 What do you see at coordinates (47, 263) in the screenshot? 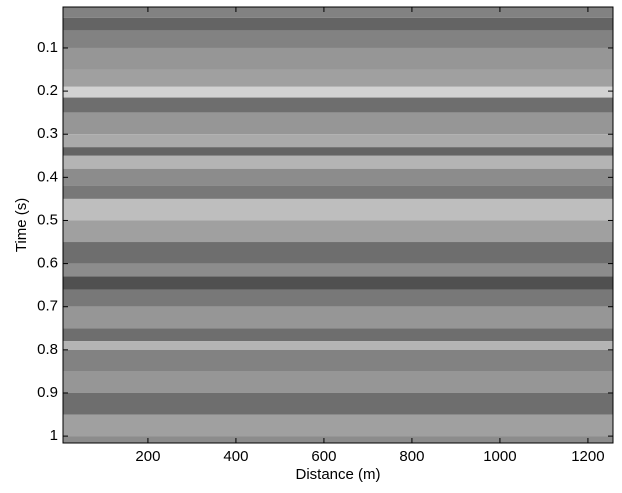
I see `y-tick-label: 0.6` at bounding box center [47, 263].